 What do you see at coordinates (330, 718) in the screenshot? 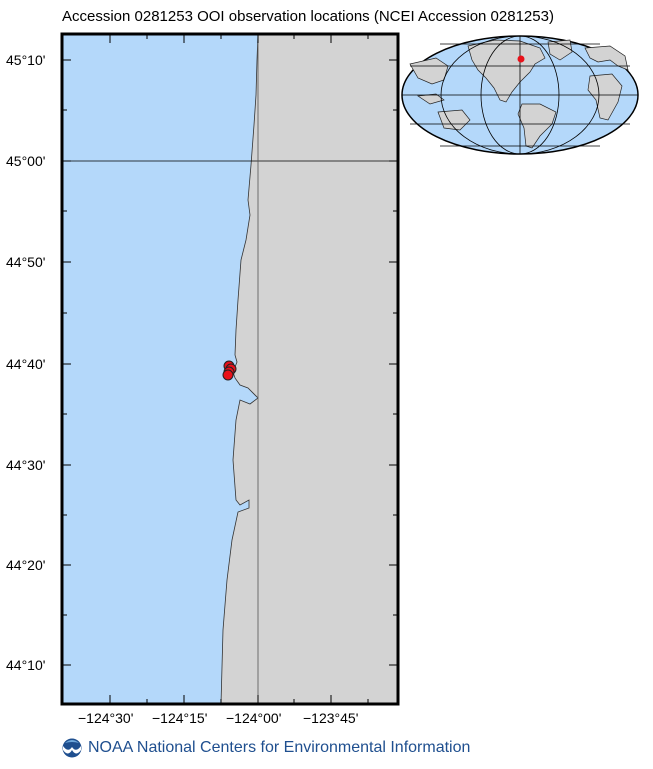
I see `lon-tick-label: −123°45'` at bounding box center [330, 718].